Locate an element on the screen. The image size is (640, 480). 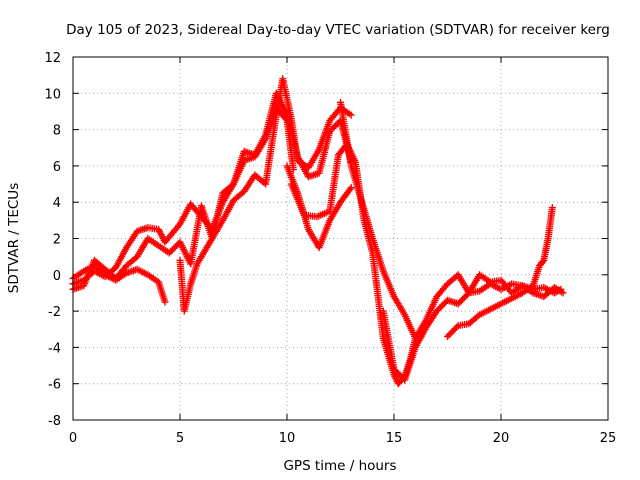
y-tick-label: 6 is located at coordinates (57, 167).